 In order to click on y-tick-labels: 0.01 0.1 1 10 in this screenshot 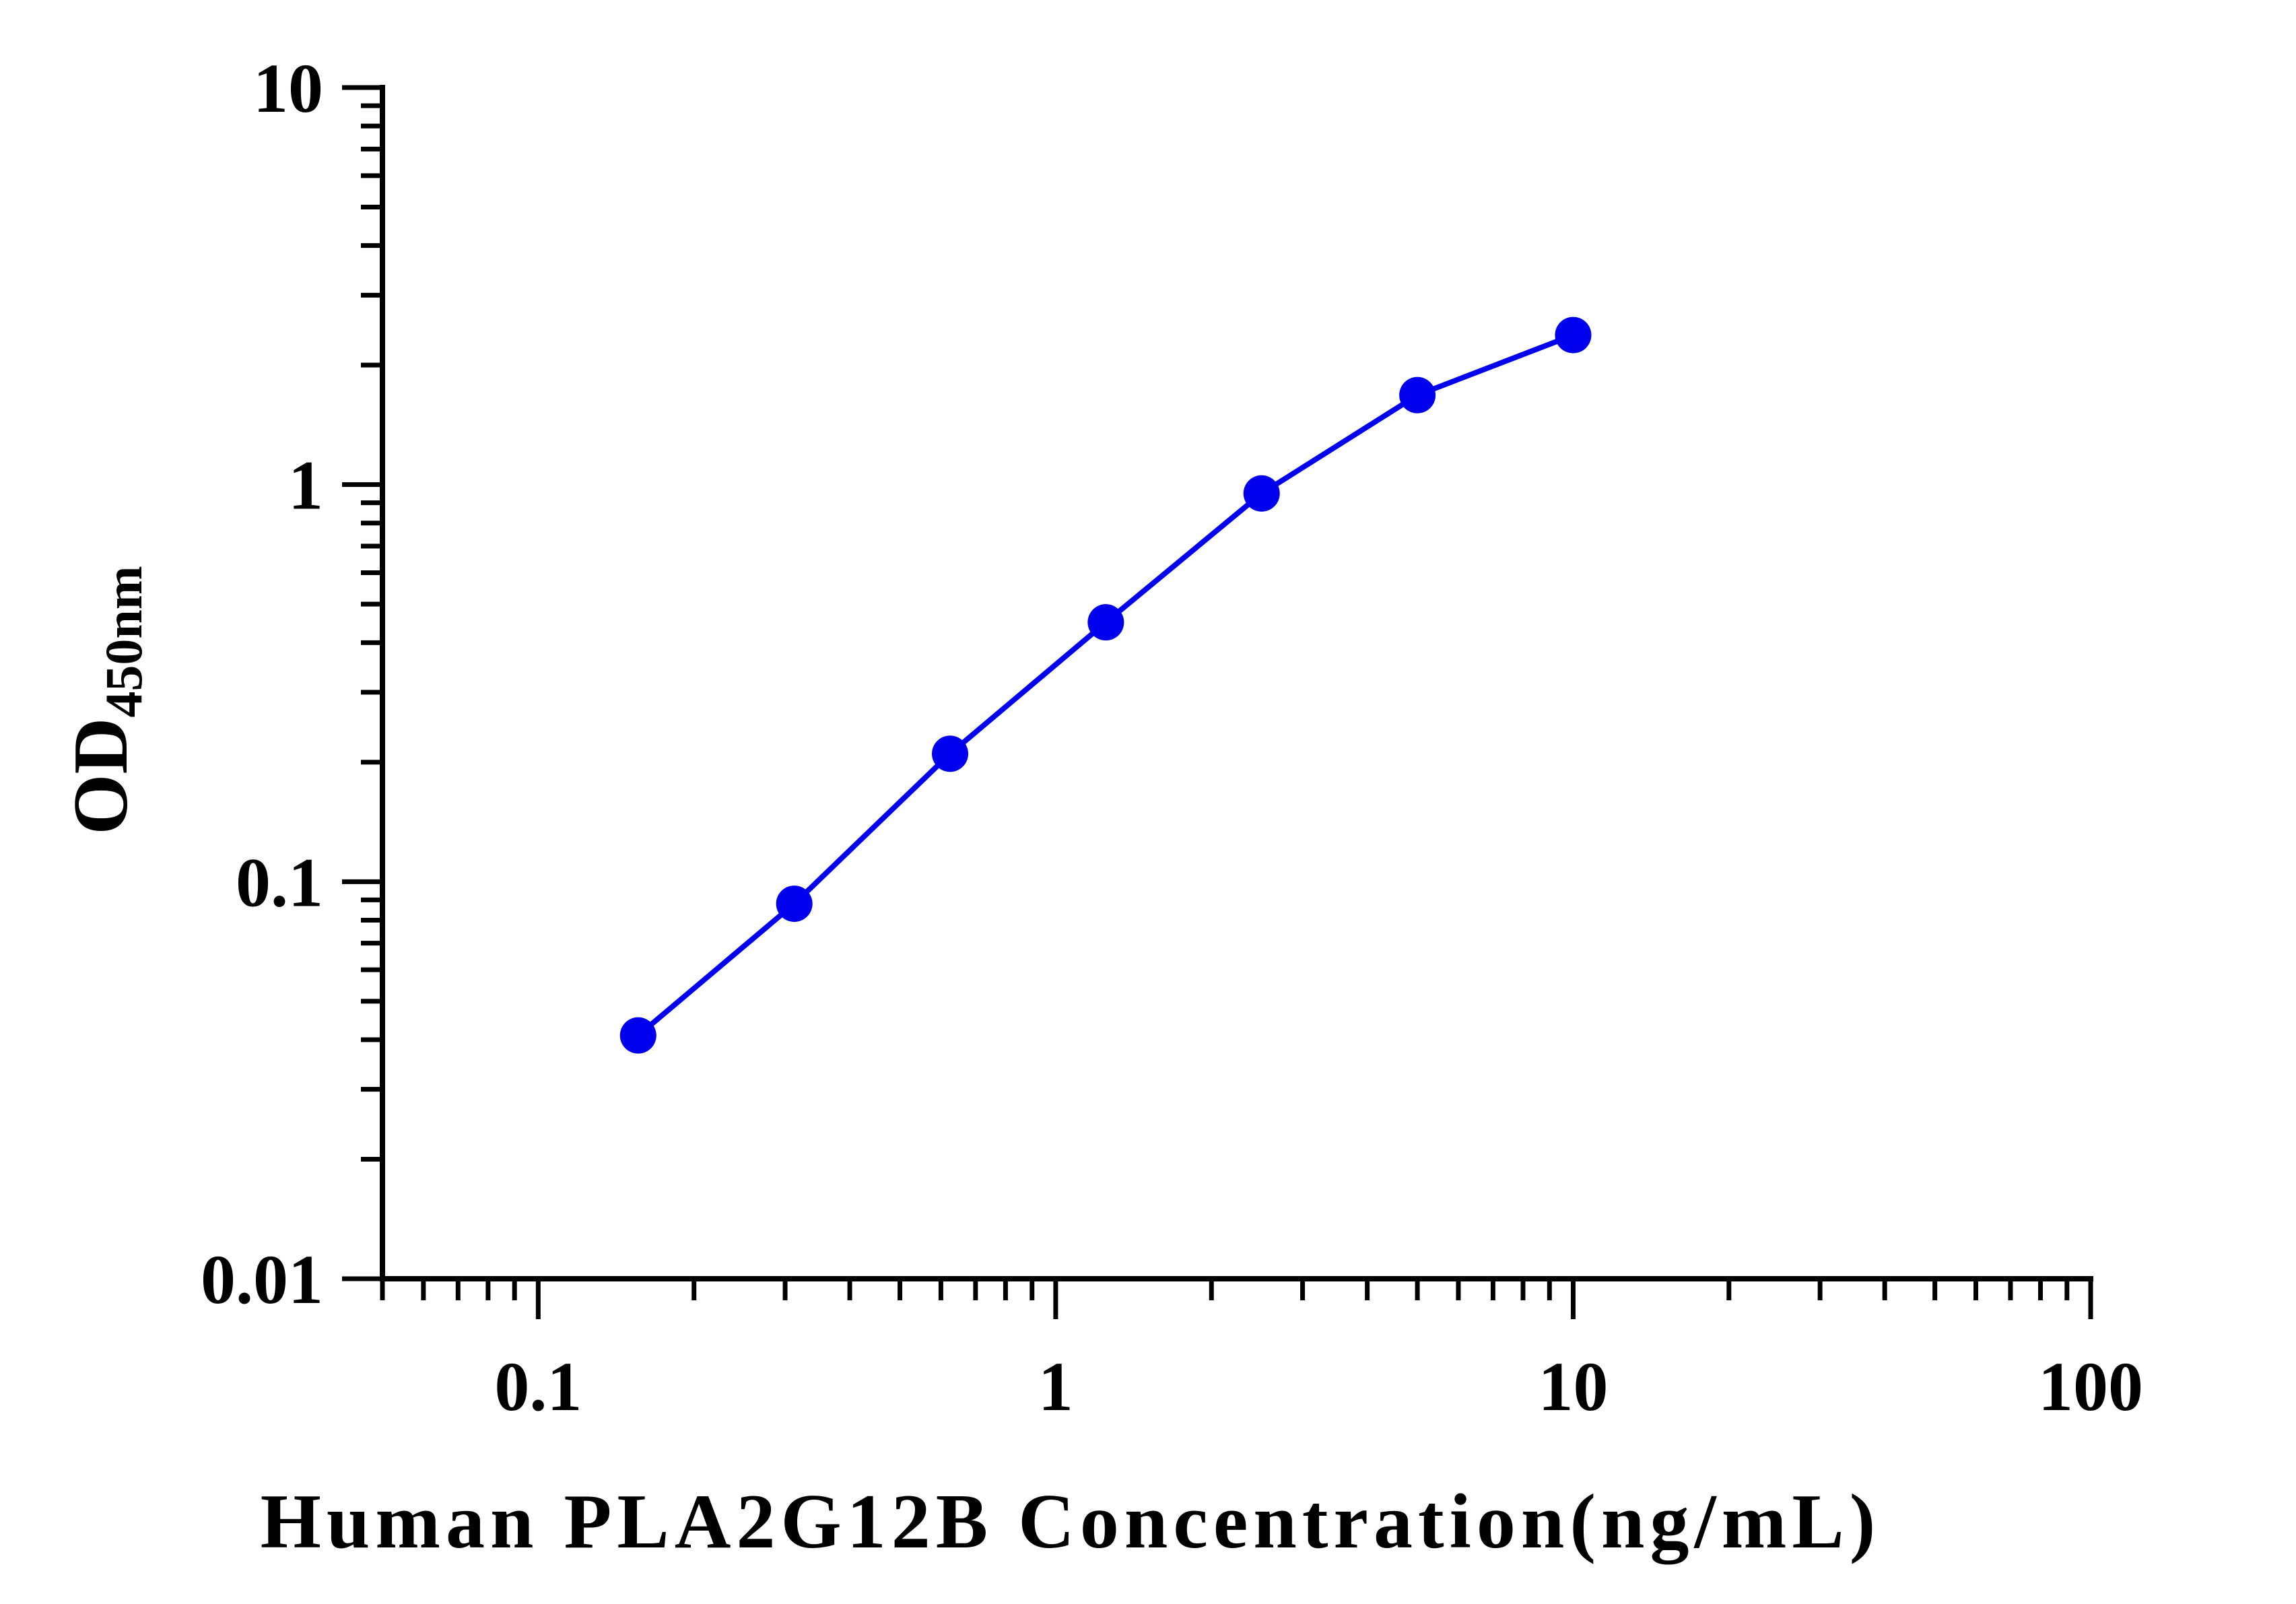, I will do `click(262, 684)`.